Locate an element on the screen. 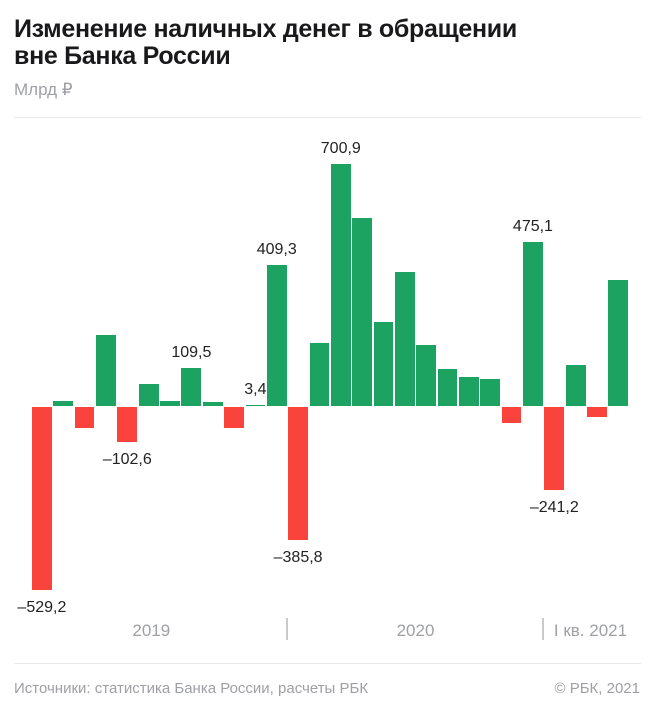 Image resolution: width=656 pixels, height=719 pixels. bar-value-label: –102,6 is located at coordinates (127, 460).